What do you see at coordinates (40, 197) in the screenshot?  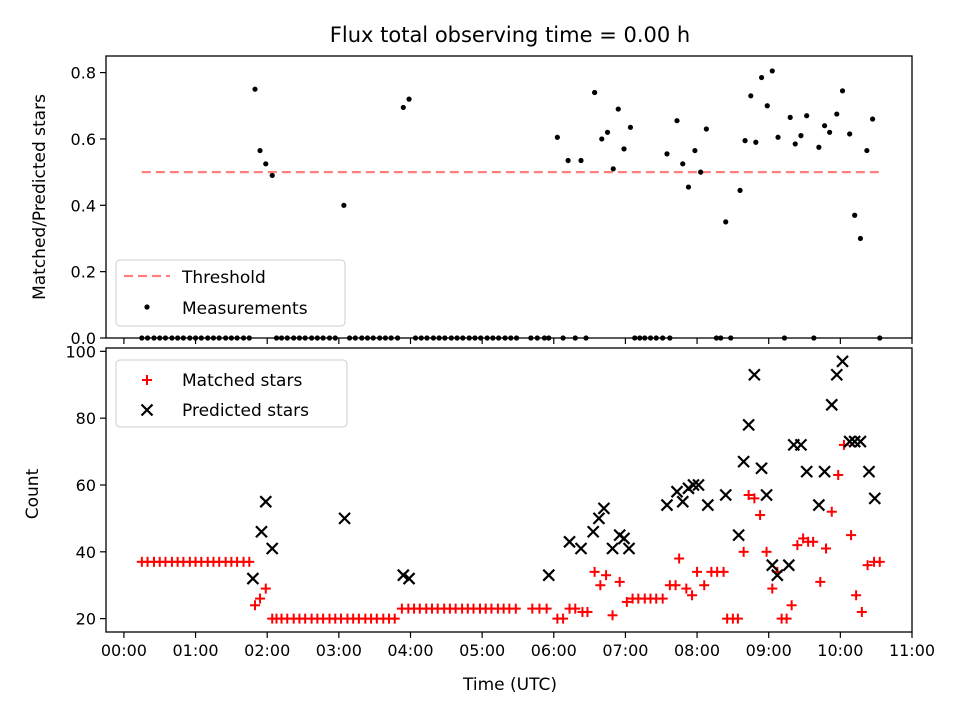 I see `top-y-axis-label: Matched/Predicted stars` at bounding box center [40, 197].